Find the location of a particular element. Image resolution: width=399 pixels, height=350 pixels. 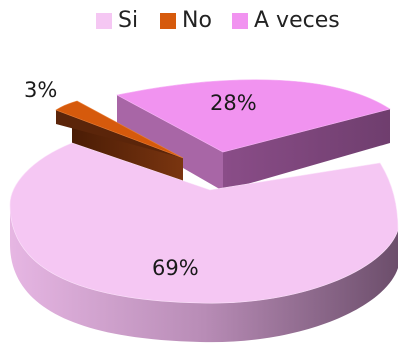

legend-swatch-a-veces is located at coordinates (240, 21).